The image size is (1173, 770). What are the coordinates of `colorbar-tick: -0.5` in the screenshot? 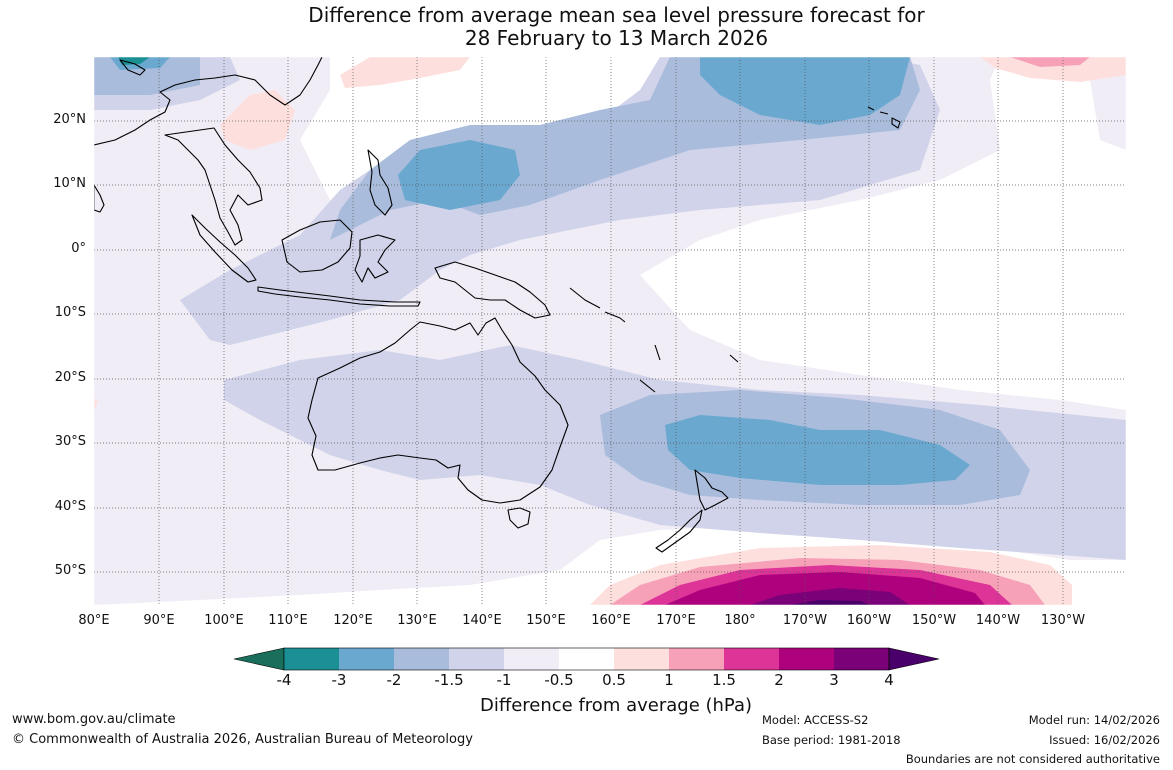 It's located at (559, 680).